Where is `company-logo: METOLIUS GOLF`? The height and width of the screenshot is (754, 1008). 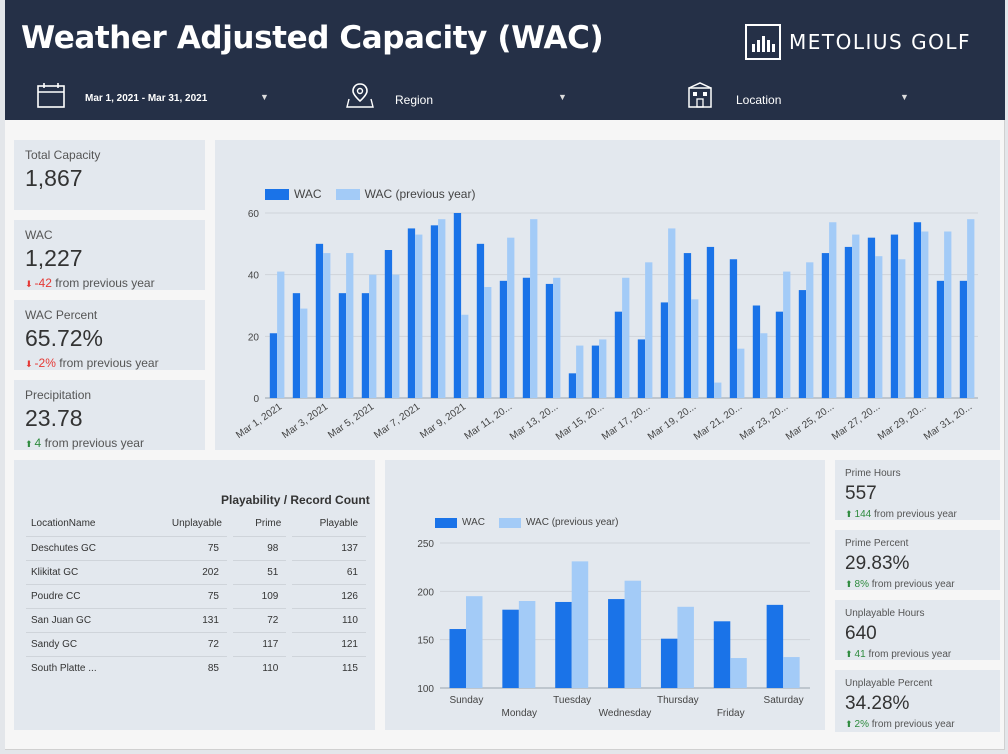 company-logo: METOLIUS GOLF is located at coordinates (858, 42).